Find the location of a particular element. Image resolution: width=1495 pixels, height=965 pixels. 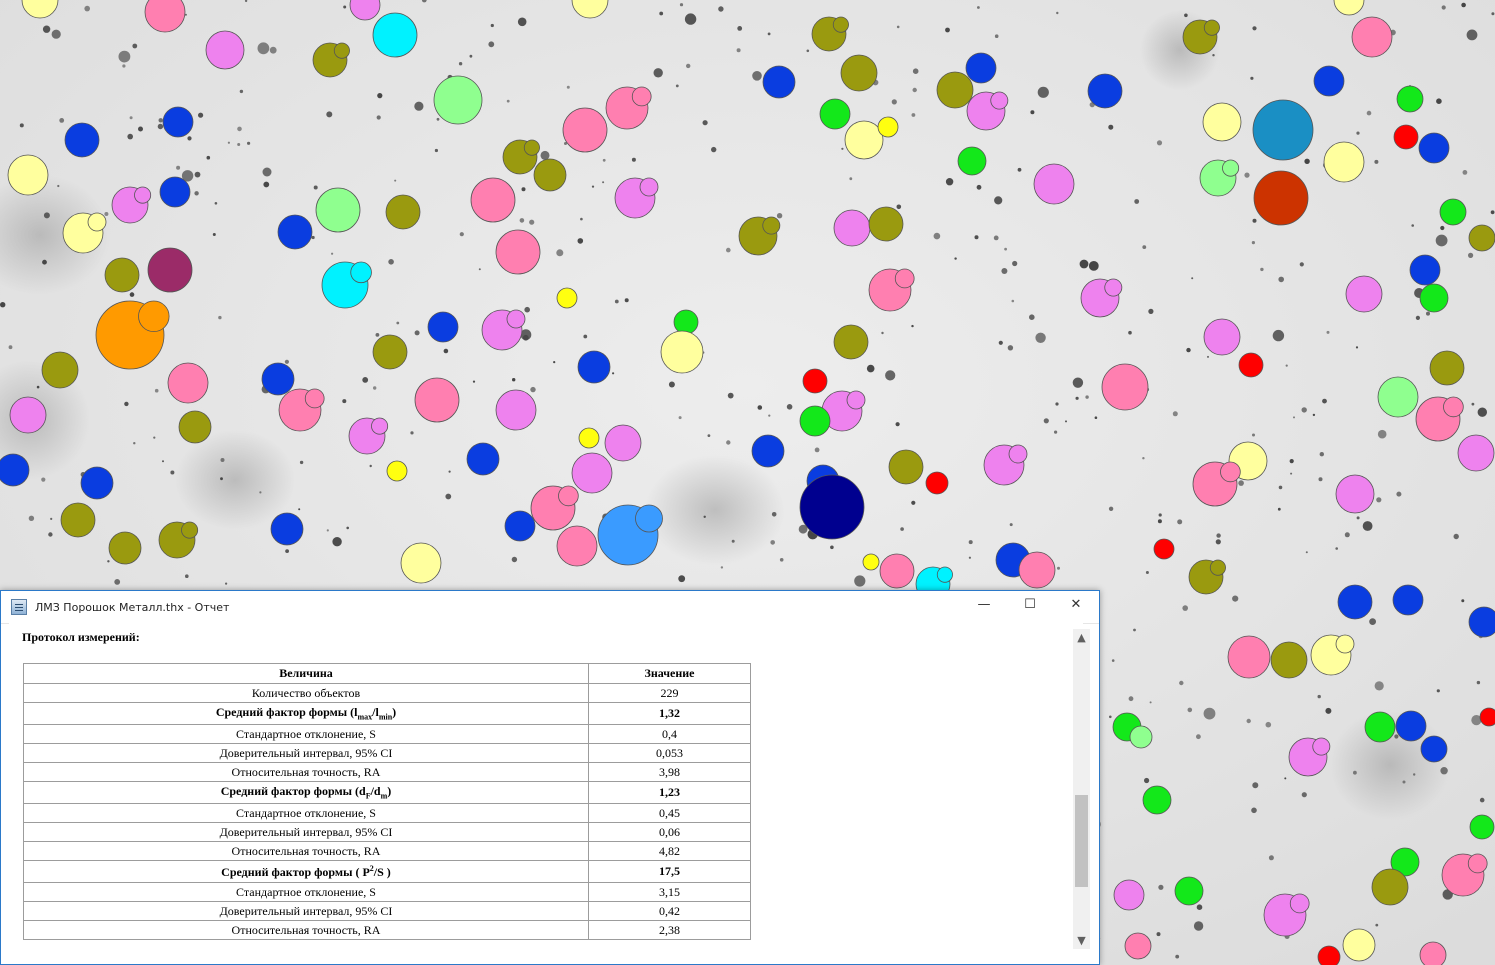

table-row: Доверительный интервал, 95% CI 0,06 is located at coordinates (387, 832).